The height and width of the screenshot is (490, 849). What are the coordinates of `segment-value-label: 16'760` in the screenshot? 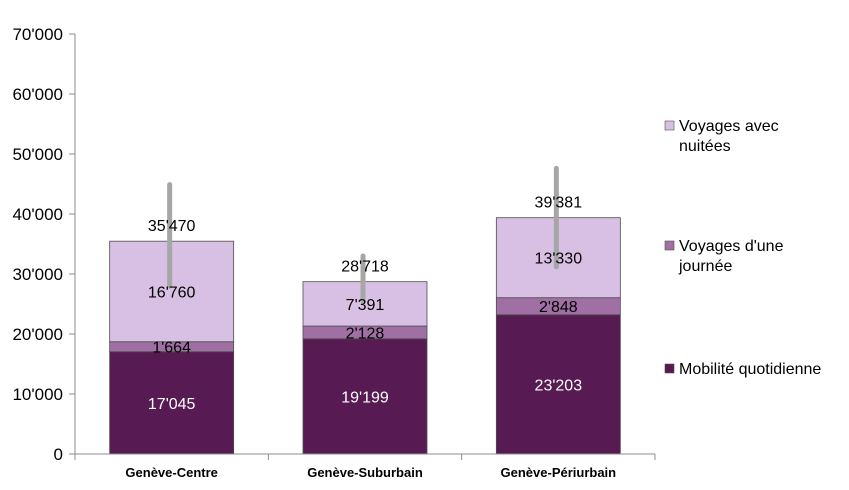 It's located at (172, 292).